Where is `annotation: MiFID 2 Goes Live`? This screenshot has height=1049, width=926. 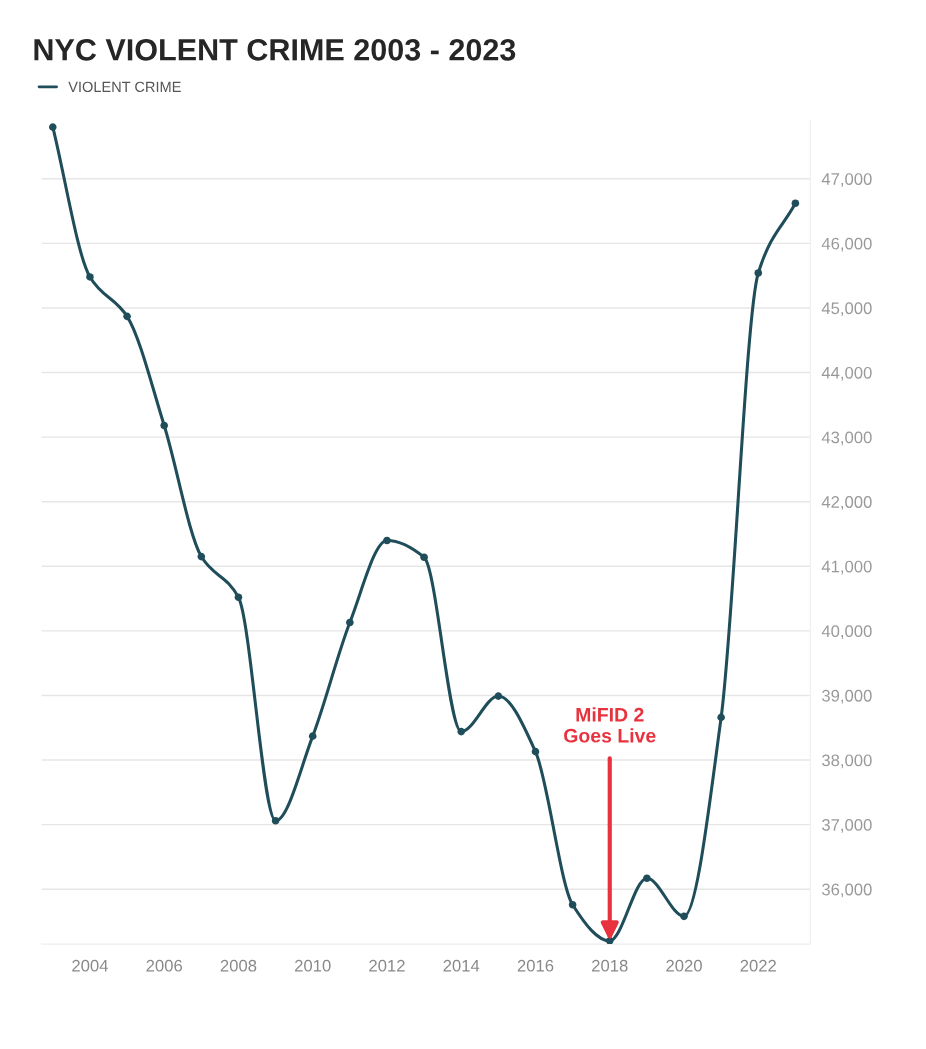
annotation: MiFID 2 Goes Live is located at coordinates (610, 725).